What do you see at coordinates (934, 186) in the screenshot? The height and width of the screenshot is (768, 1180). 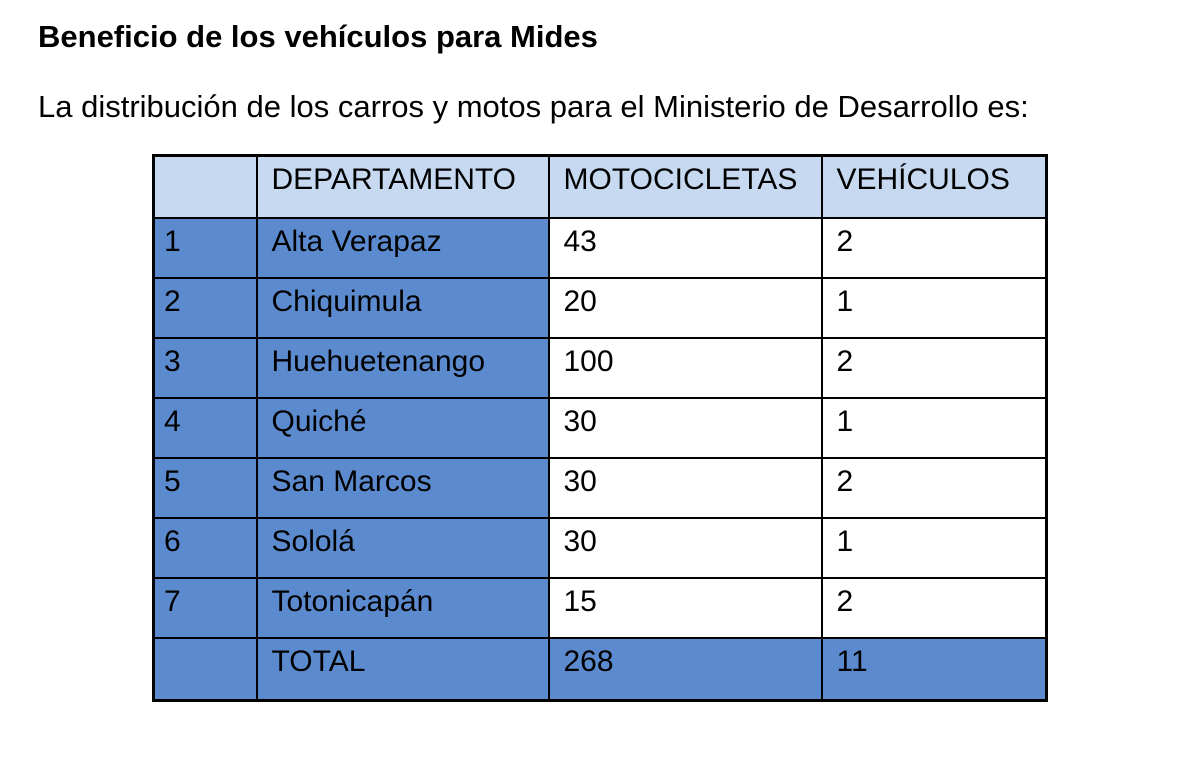 I see `col-header-vehiculos: VEHÍCULOS` at bounding box center [934, 186].